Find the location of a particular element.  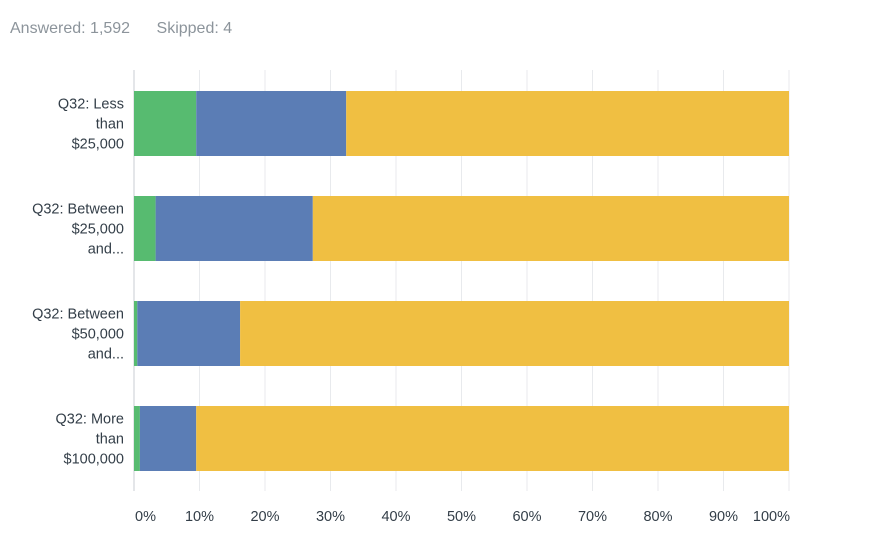

answered-count: Answered: 1,592 is located at coordinates (70, 28).